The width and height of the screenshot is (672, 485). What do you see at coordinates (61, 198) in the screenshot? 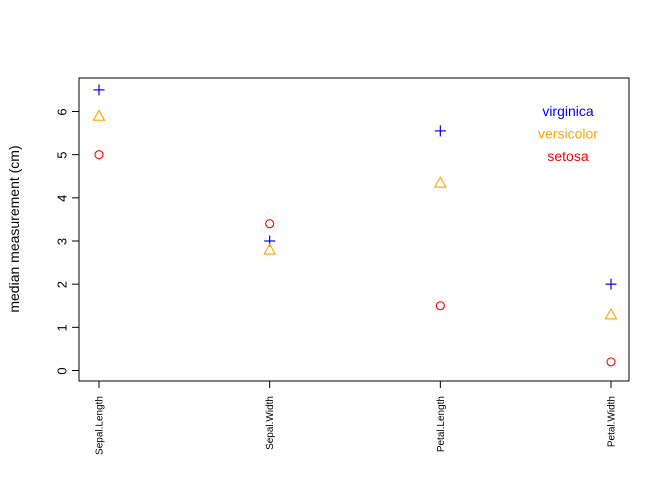
I see `y-tick-label: 4` at bounding box center [61, 198].